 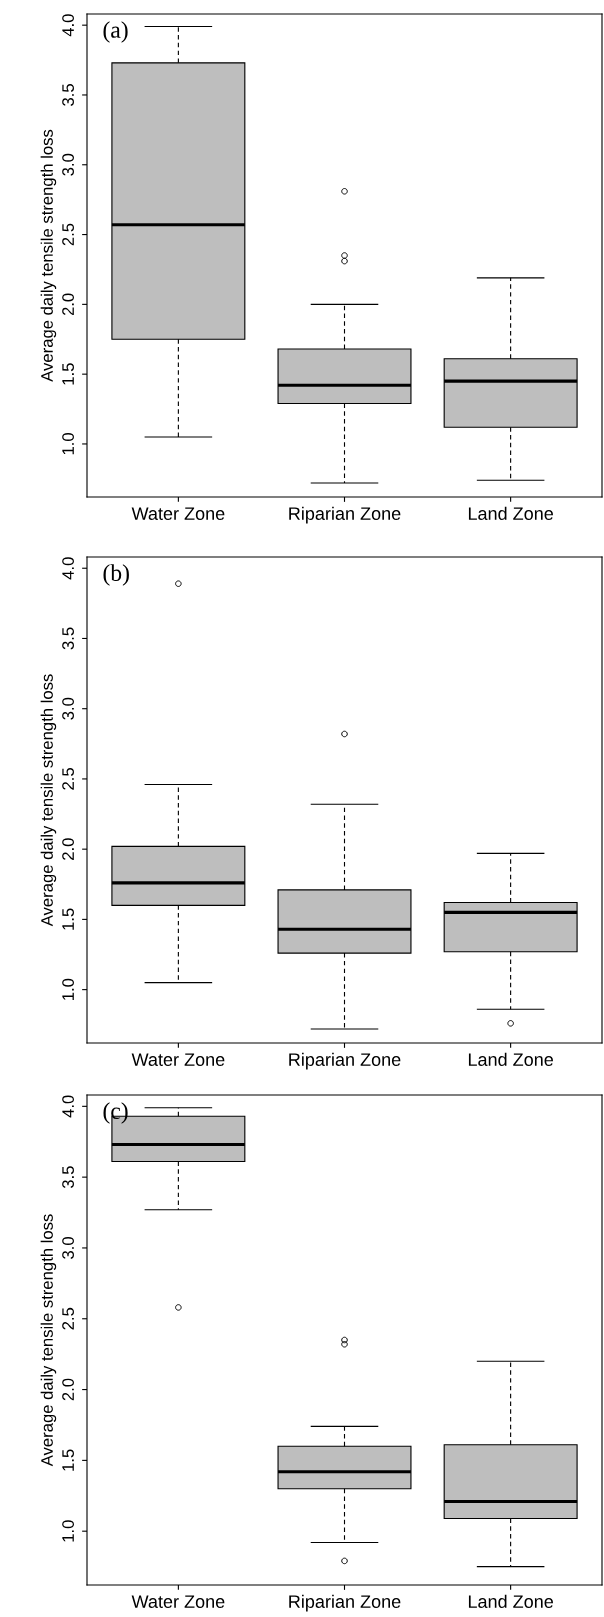 I want to click on chart-title: (b), so click(x=116, y=575).